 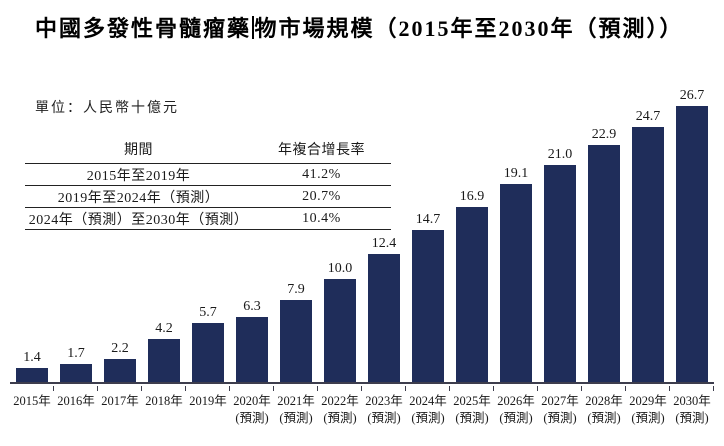 I want to click on bar-column: 14.7, so click(x=428, y=297).